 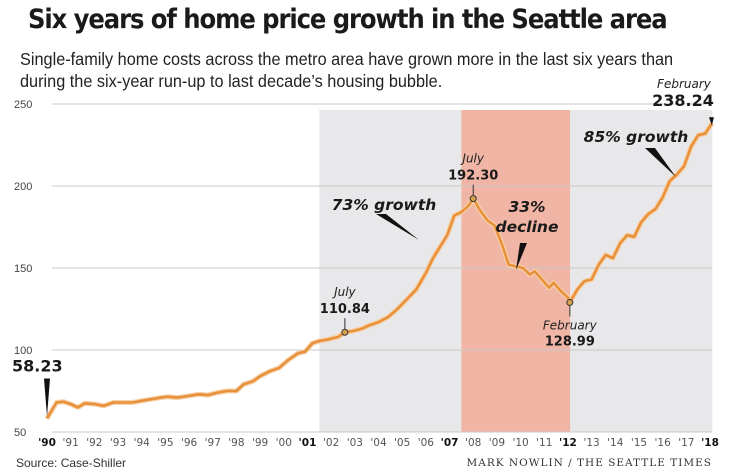 I want to click on annotation-value: 128.99, so click(x=570, y=341).